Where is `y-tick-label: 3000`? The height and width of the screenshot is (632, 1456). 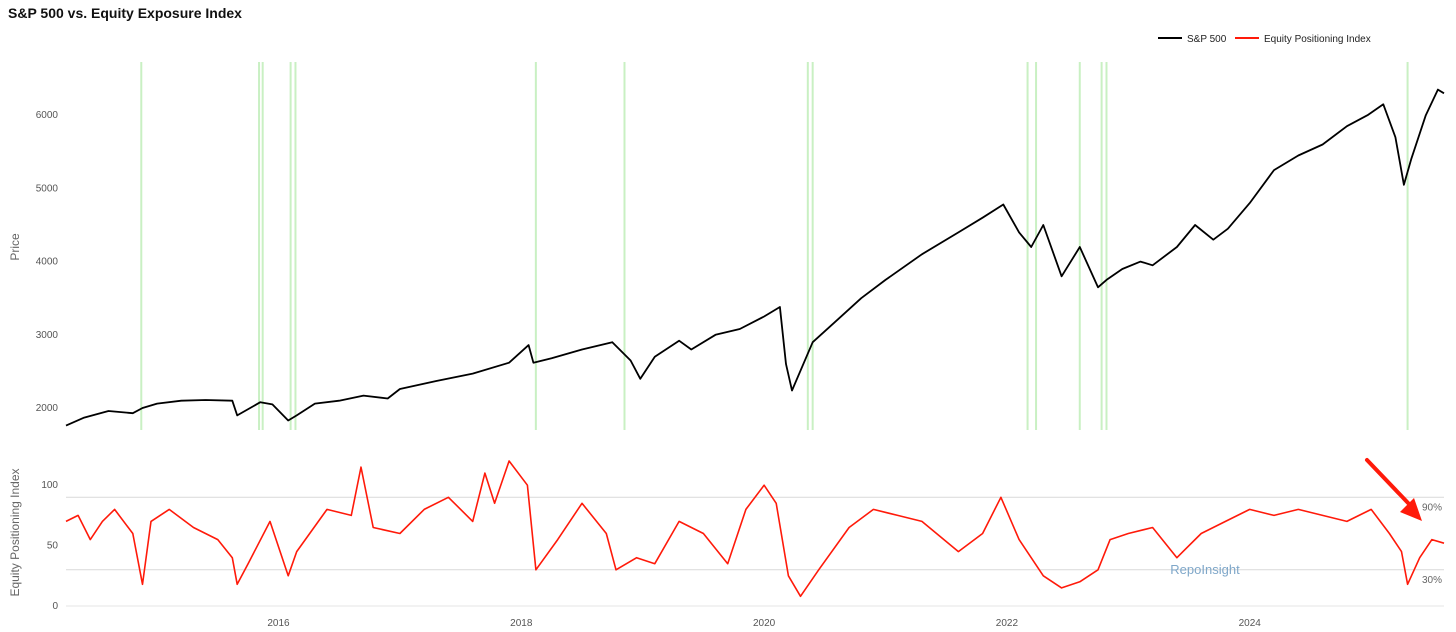
y-tick-label: 3000 is located at coordinates (47, 335).